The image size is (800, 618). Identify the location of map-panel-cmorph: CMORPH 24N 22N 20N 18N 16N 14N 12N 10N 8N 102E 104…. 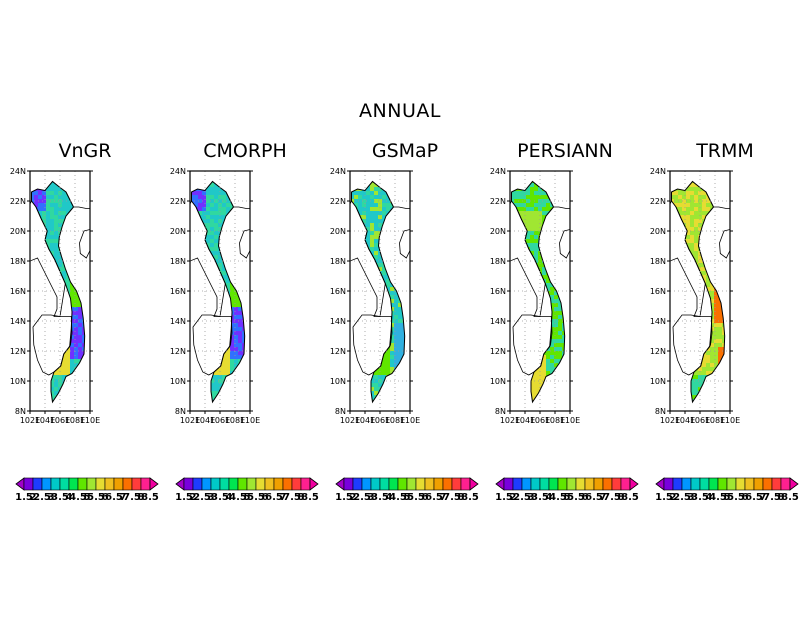
(245, 290).